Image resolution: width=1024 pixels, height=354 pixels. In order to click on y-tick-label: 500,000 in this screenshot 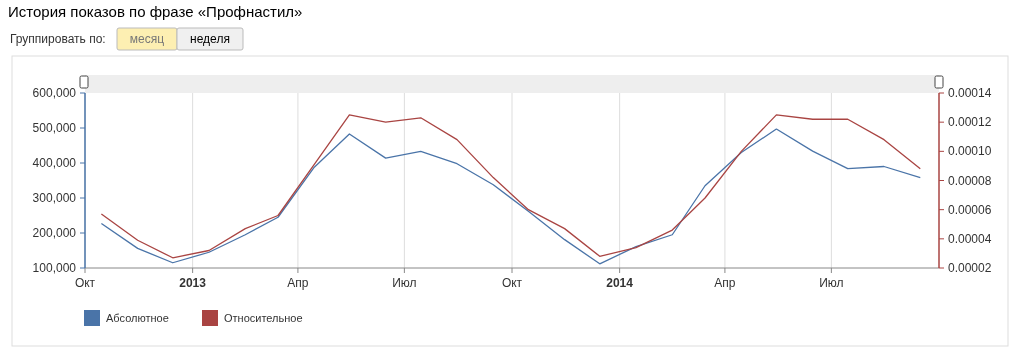, I will do `click(54, 128)`.